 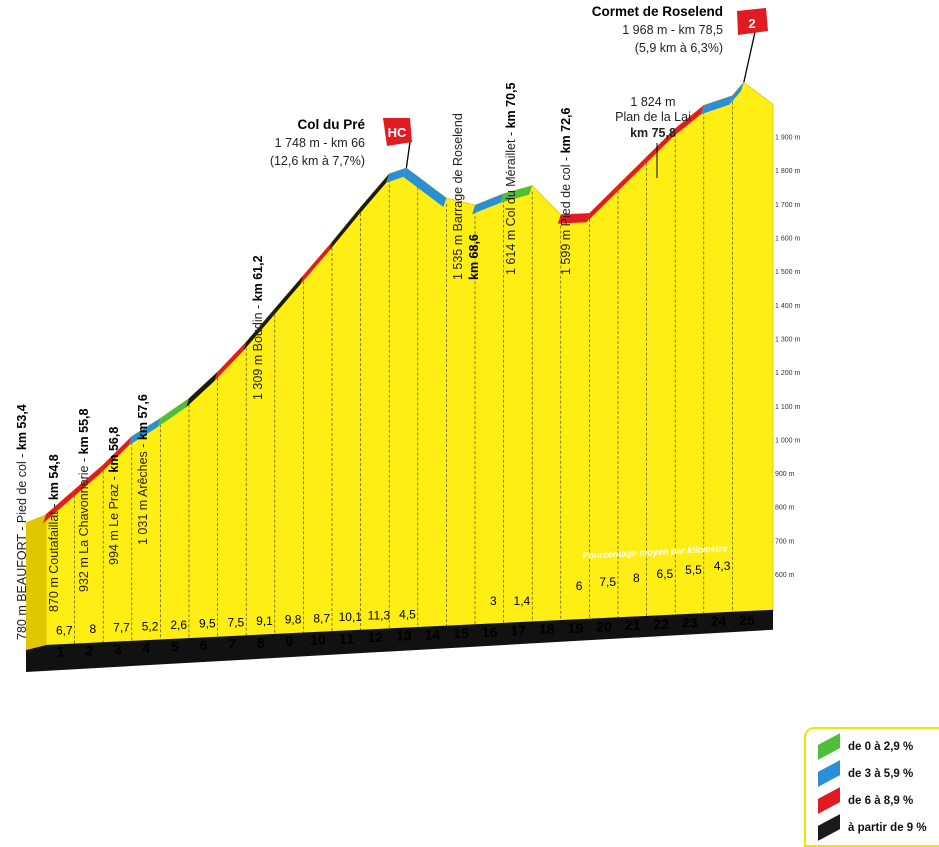 I want to click on y-tick: 1 100 m, so click(x=787, y=407).